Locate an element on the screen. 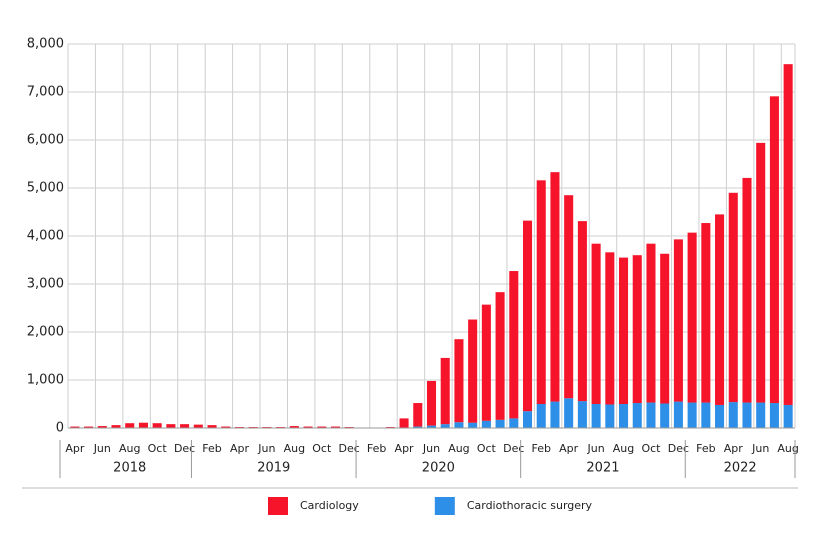  year-label: 2021 is located at coordinates (602, 468).